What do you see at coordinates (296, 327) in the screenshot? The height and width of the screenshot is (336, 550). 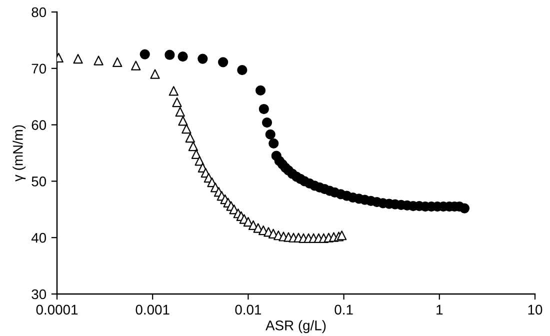 I see `x-axis-title: ASR (g/L)` at bounding box center [296, 327].